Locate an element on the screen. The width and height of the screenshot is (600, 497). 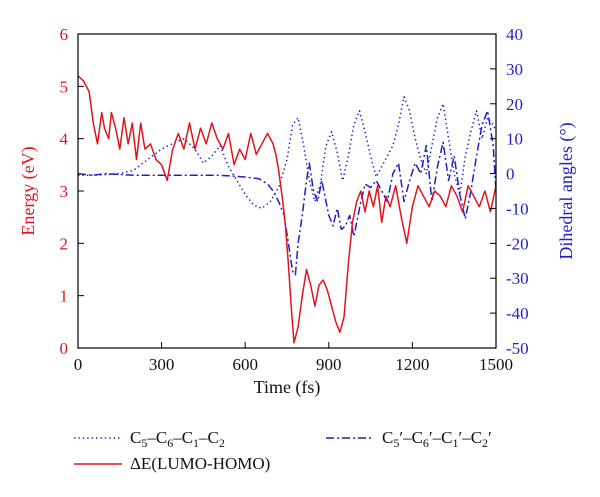
y-right-tick-label: 20 is located at coordinates (514, 104).